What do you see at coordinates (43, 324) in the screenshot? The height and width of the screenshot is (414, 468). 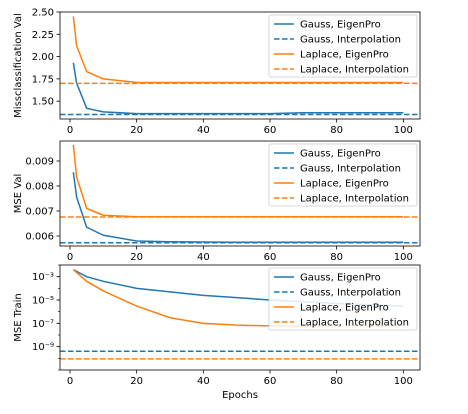 I see `y-tick-label: 10⁻⁷` at bounding box center [43, 324].